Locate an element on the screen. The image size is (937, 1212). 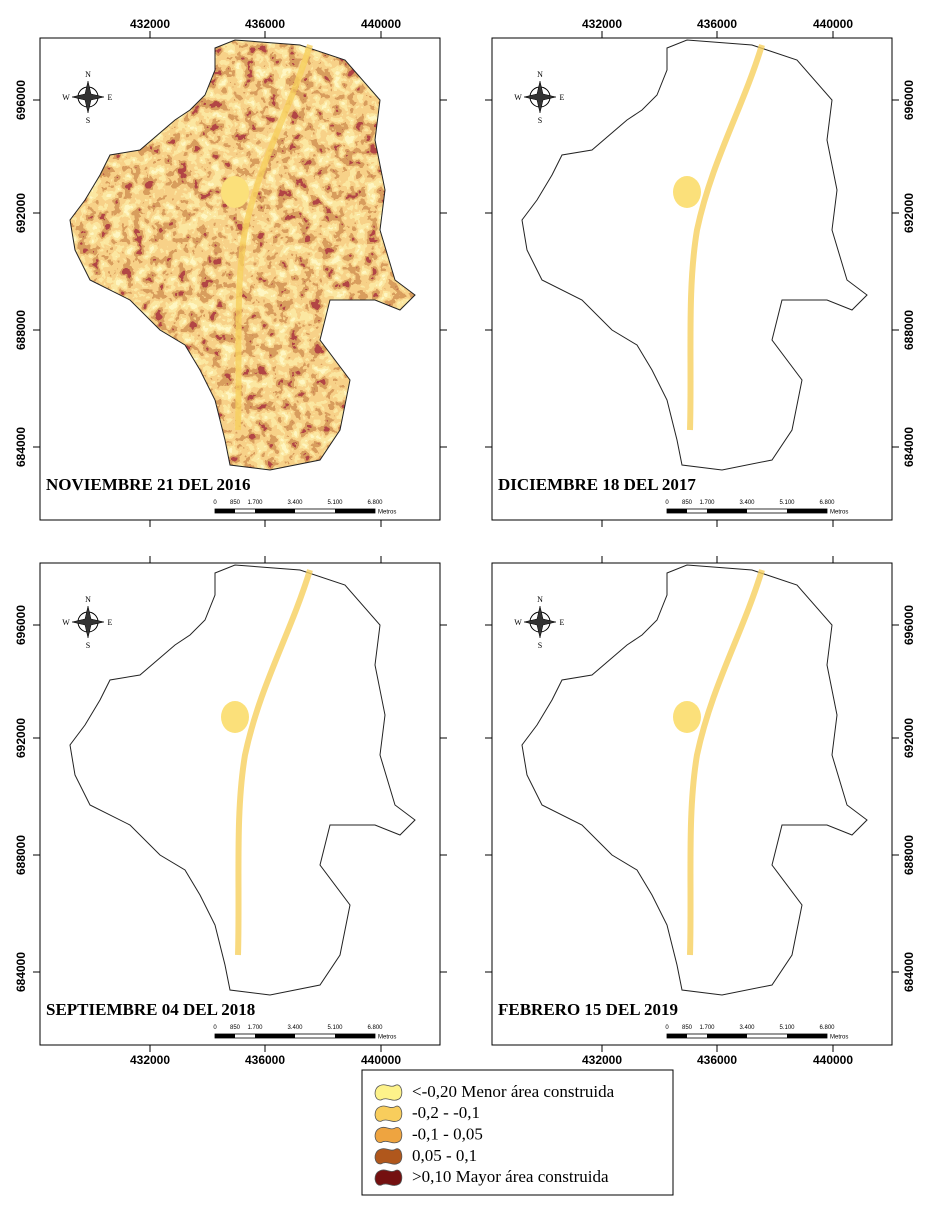
panel-title: DICIEMBRE 18 DEL 2017 is located at coordinates (597, 484).